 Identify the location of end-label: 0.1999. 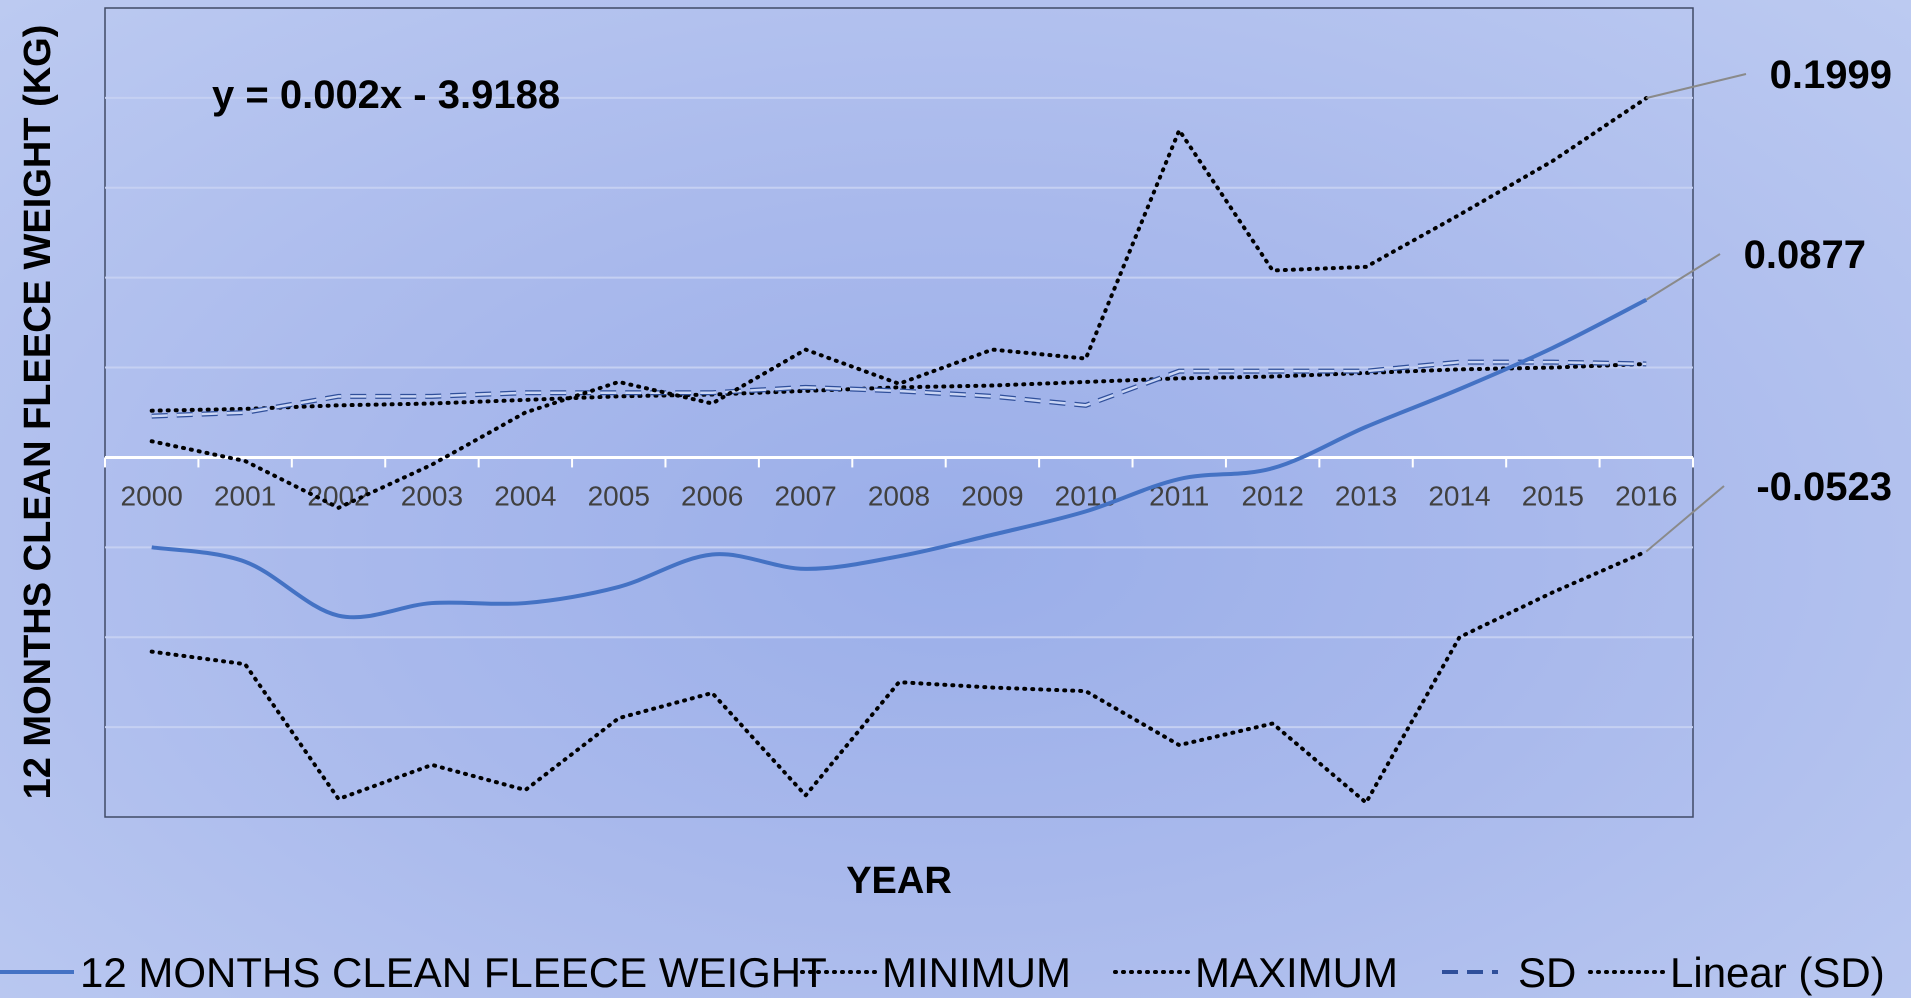
(1831, 75).